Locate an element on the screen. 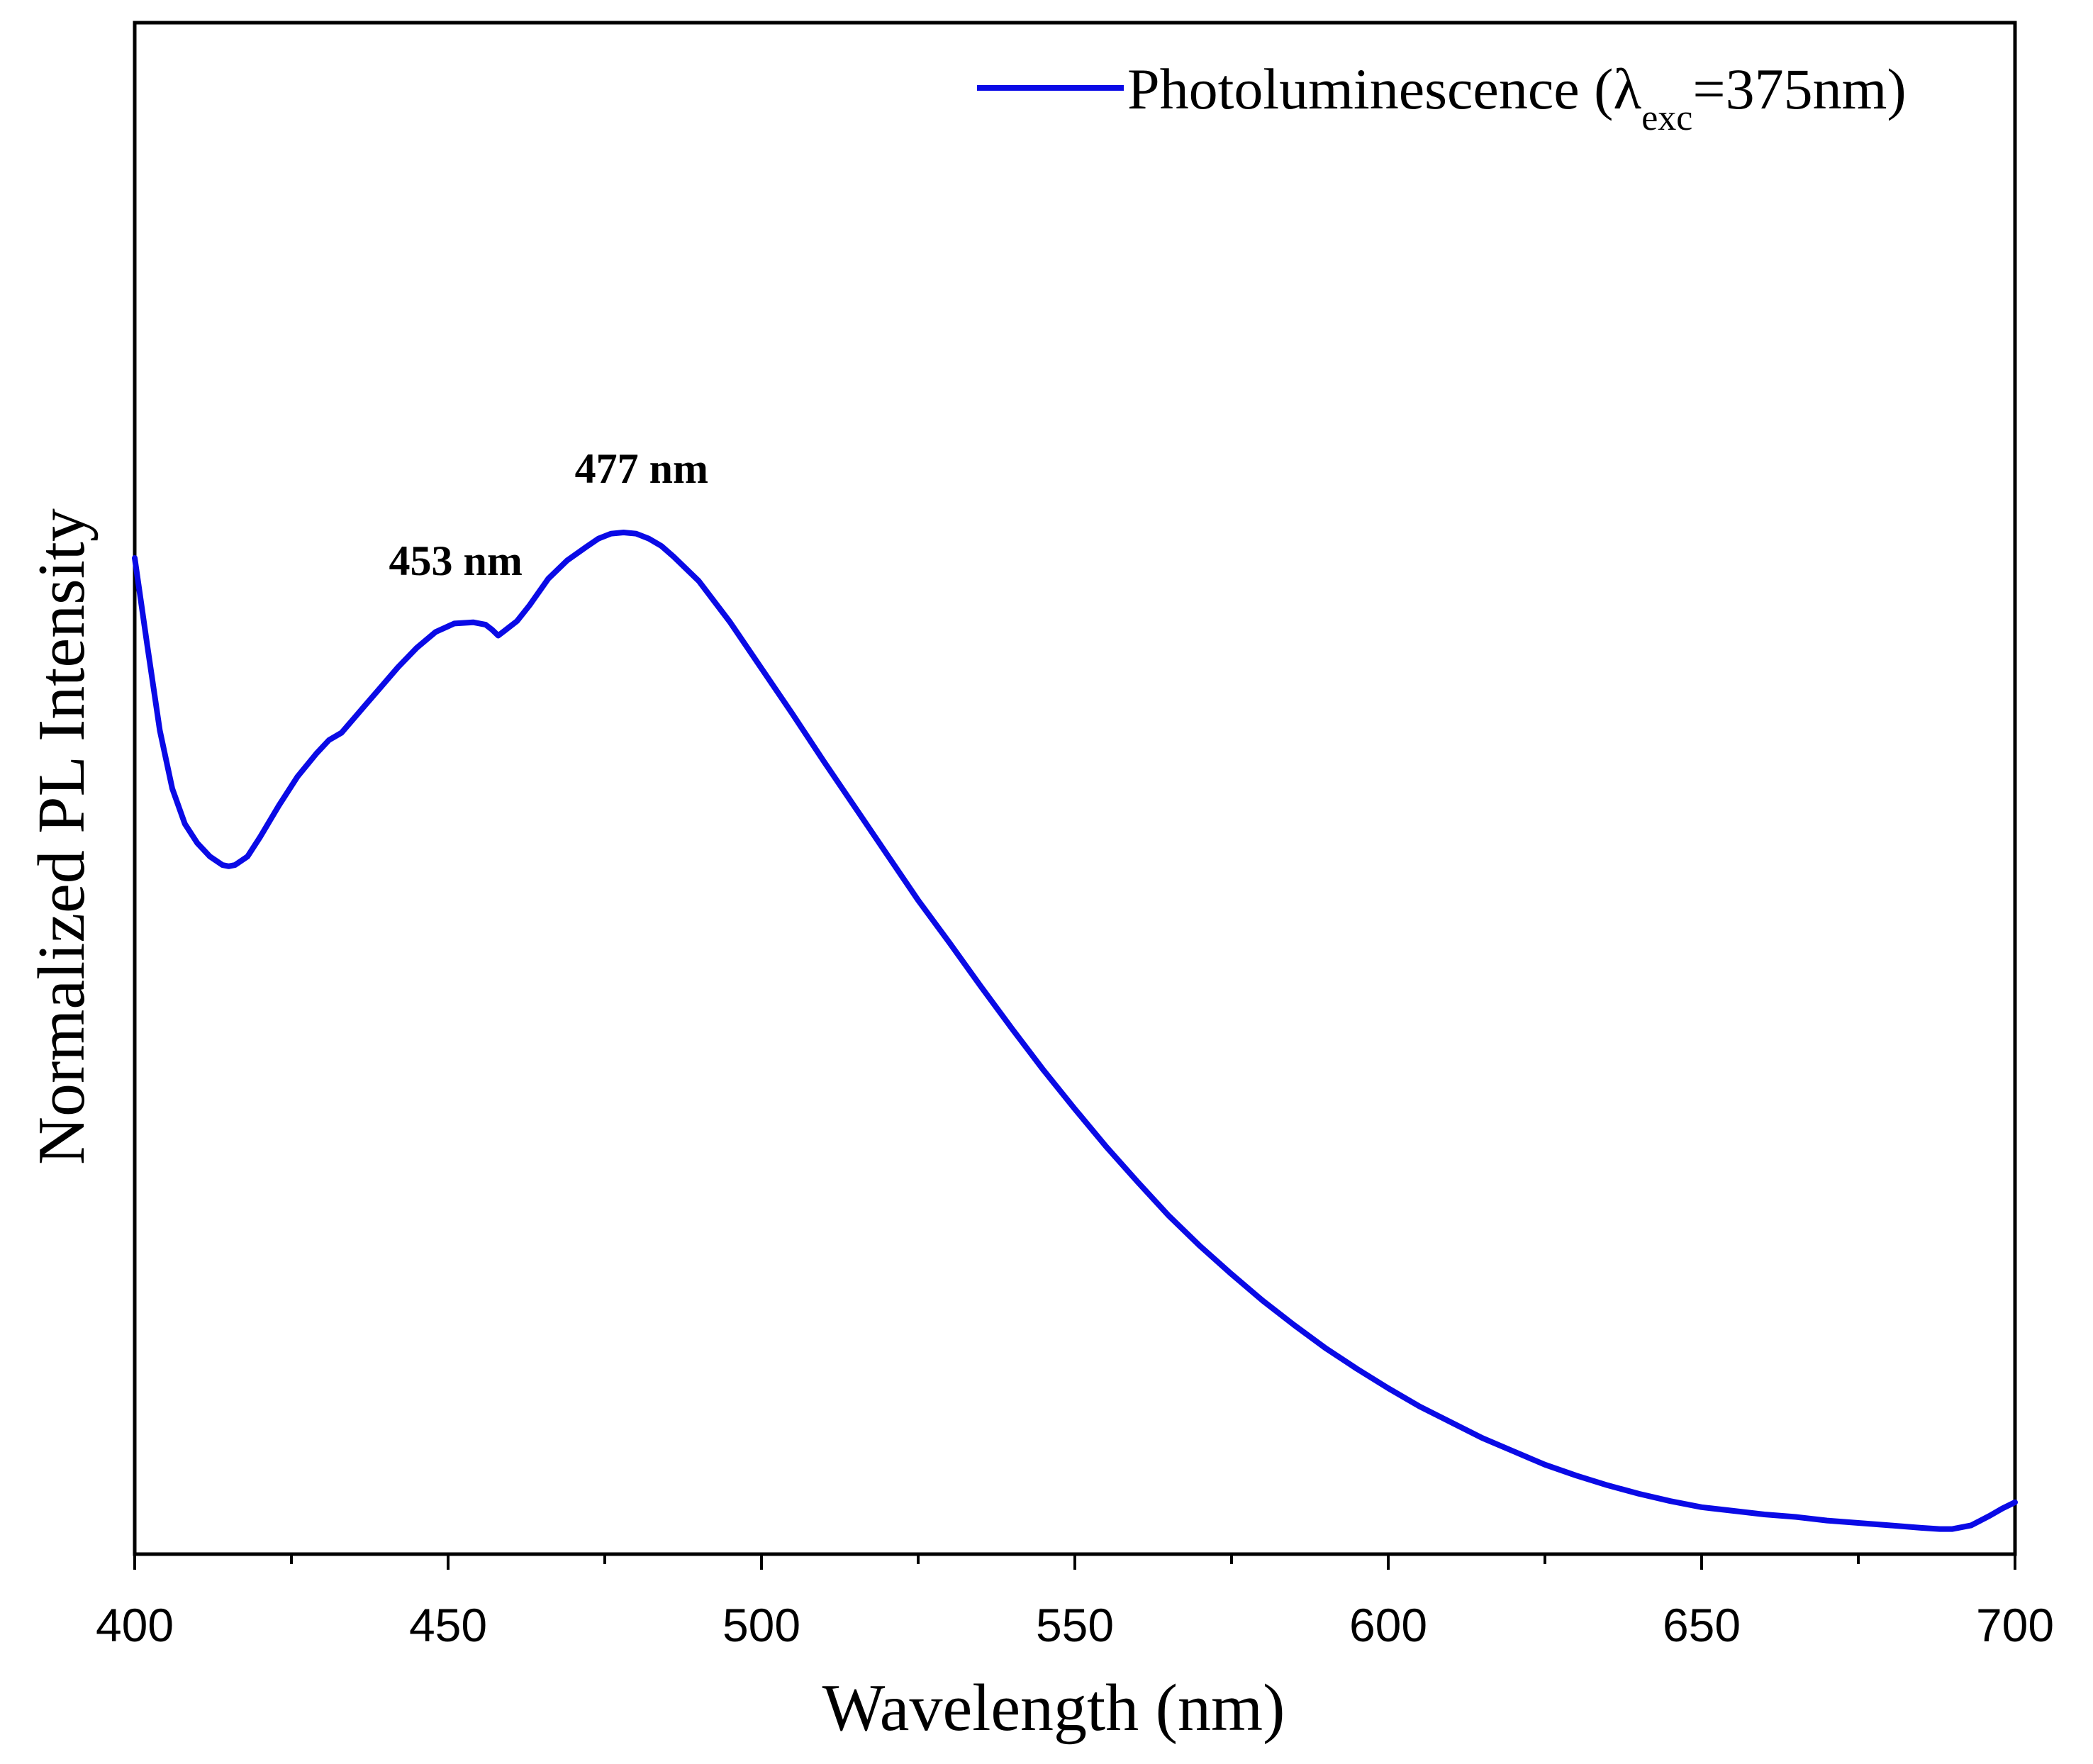 The image size is (2093, 1764). x-tick-label-600: 600 is located at coordinates (1388, 1625).